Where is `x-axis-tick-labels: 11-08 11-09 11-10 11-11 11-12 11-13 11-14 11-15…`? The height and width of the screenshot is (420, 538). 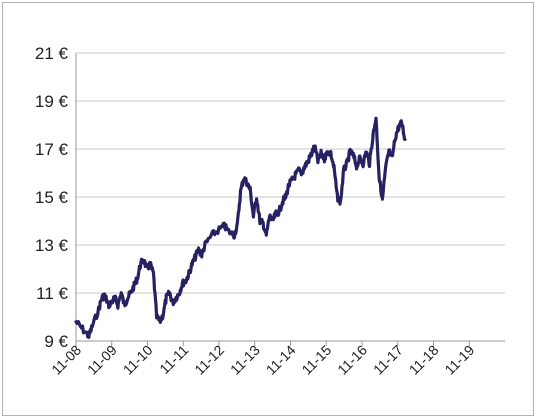
x-axis-tick-labels: 11-08 11-09 11-10 11-11 11-12 11-13 11-14 11-15… is located at coordinates (262, 360).